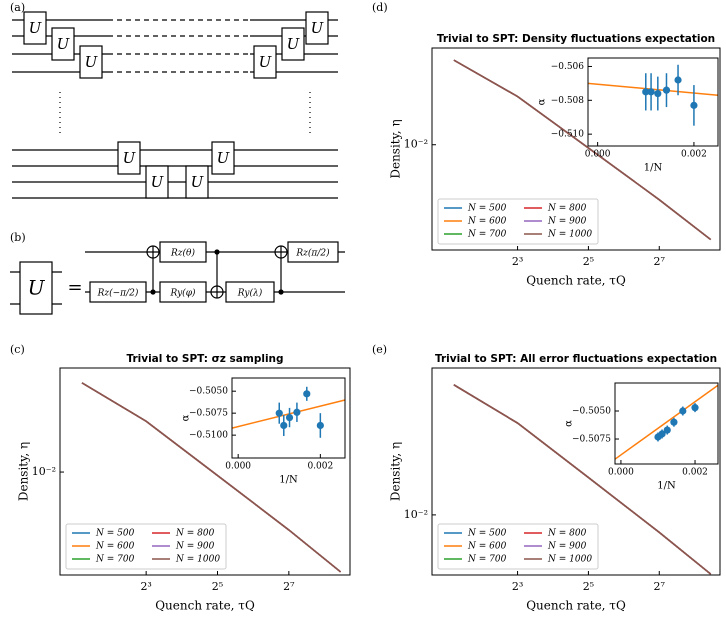  Describe the element at coordinates (146, 546) in the screenshot. I see `legend-box` at that location.